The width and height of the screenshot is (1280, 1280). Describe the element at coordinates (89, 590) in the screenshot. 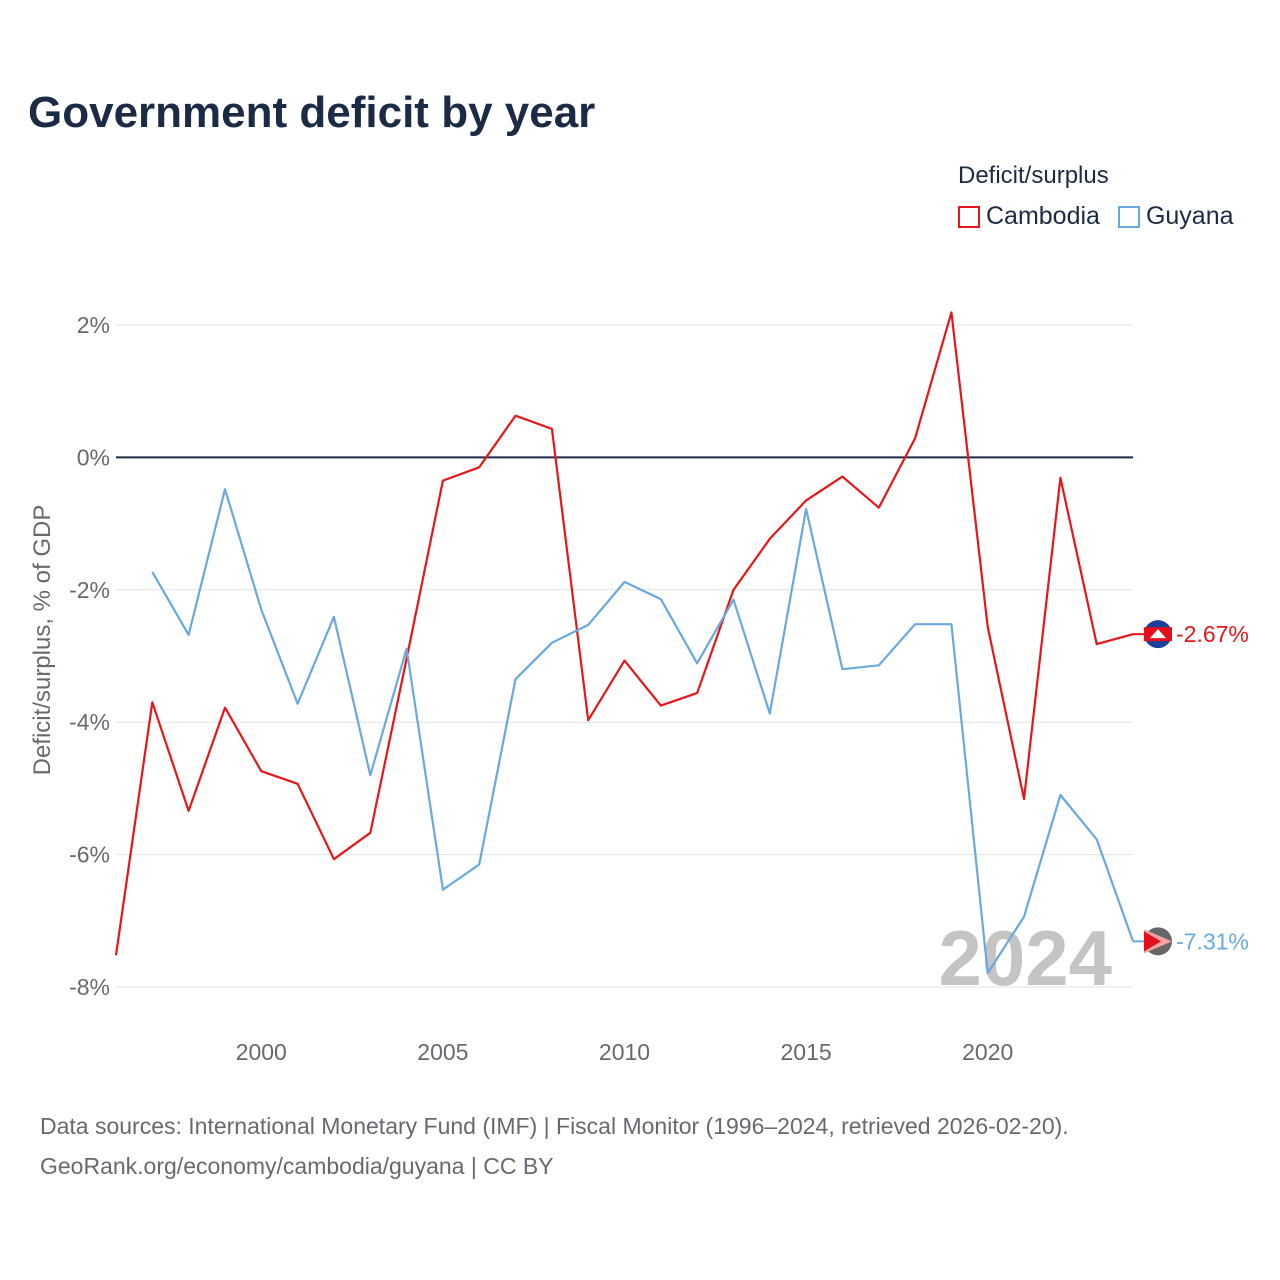

I see `y-tick-label: -2%` at that location.